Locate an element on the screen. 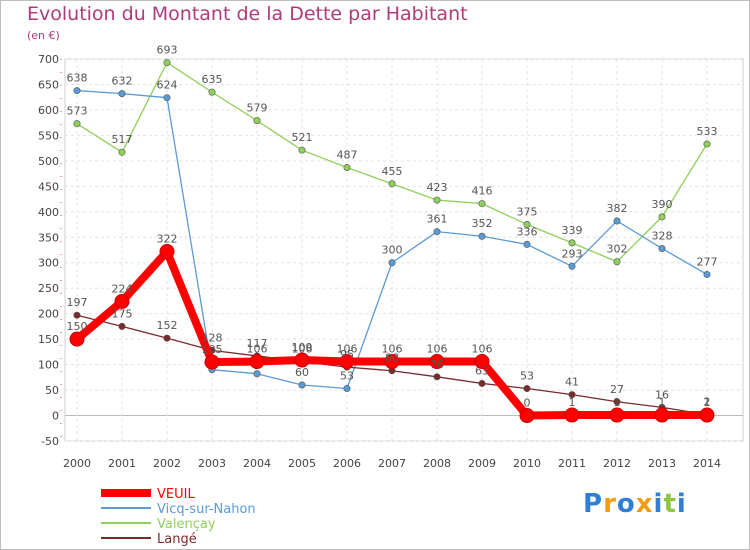 The height and width of the screenshot is (550, 750). logo-letter: t is located at coordinates (670, 504).